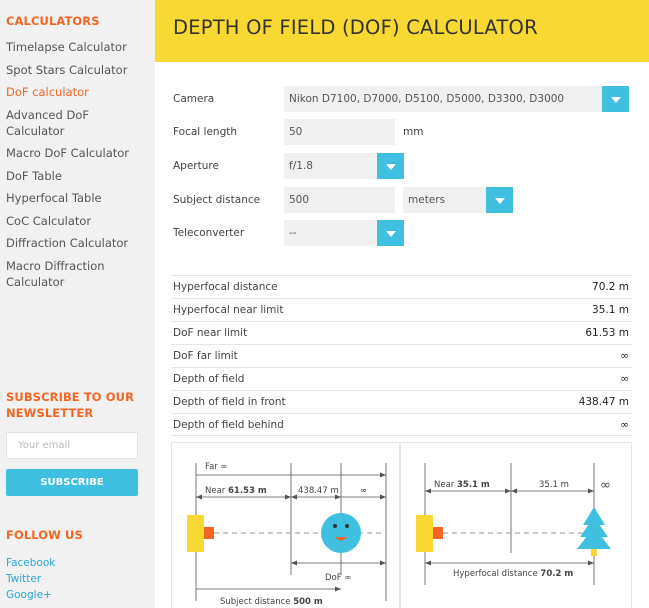 The width and height of the screenshot is (649, 608). Describe the element at coordinates (229, 402) in the screenshot. I see `result-label: Depth of field in front` at that location.